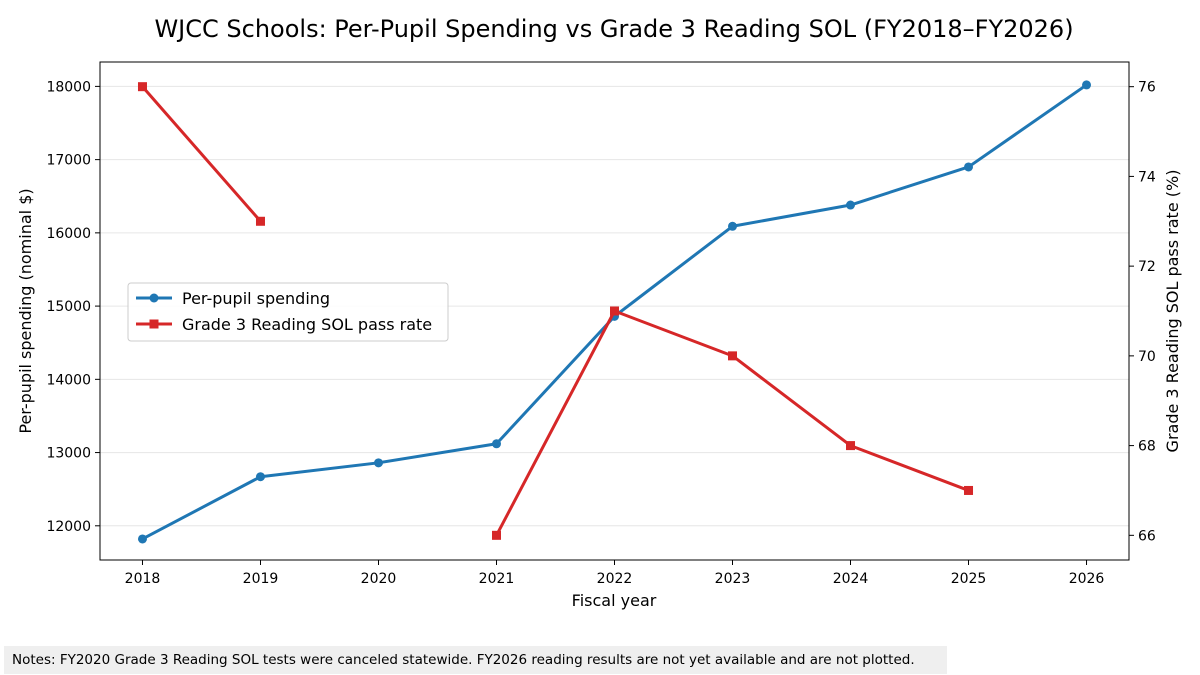  What do you see at coordinates (969, 579) in the screenshot?
I see `x-tick-label: 2025` at bounding box center [969, 579].